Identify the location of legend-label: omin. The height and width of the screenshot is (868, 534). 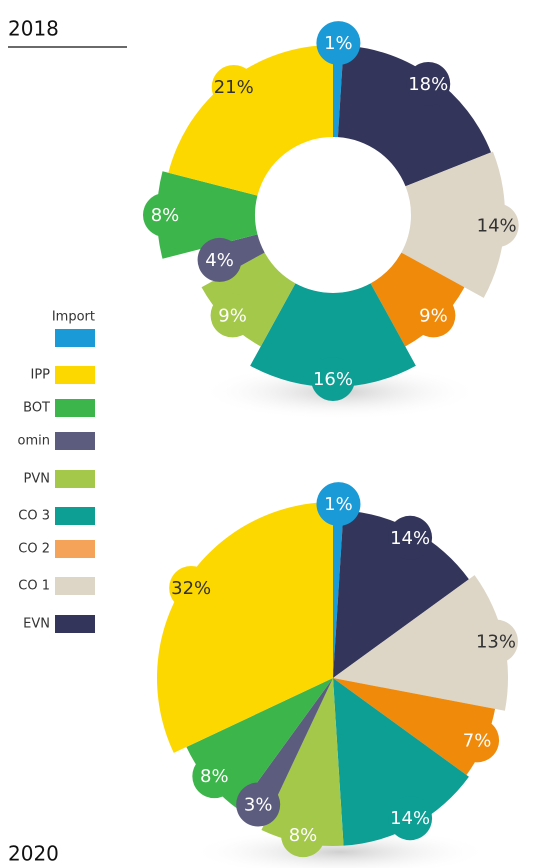
(34, 441).